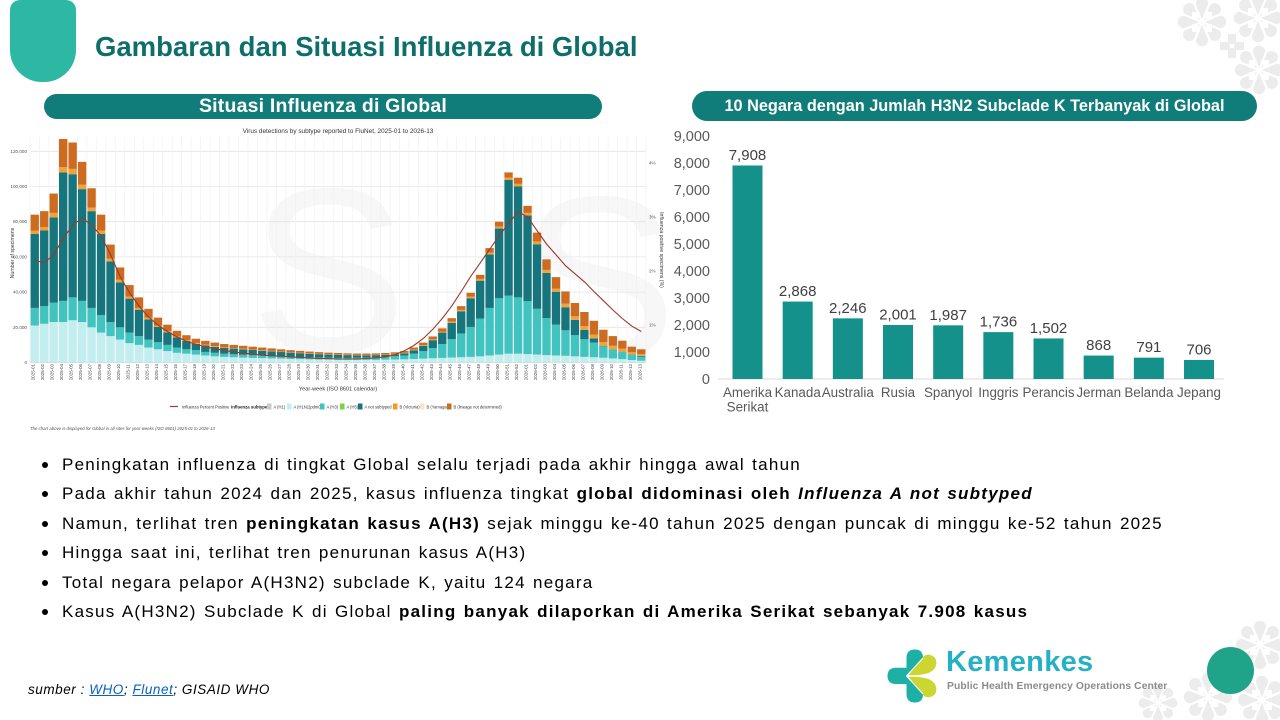 The image size is (1280, 720). Describe the element at coordinates (298, 371) in the screenshot. I see `svg-text: 2025-29` at that location.